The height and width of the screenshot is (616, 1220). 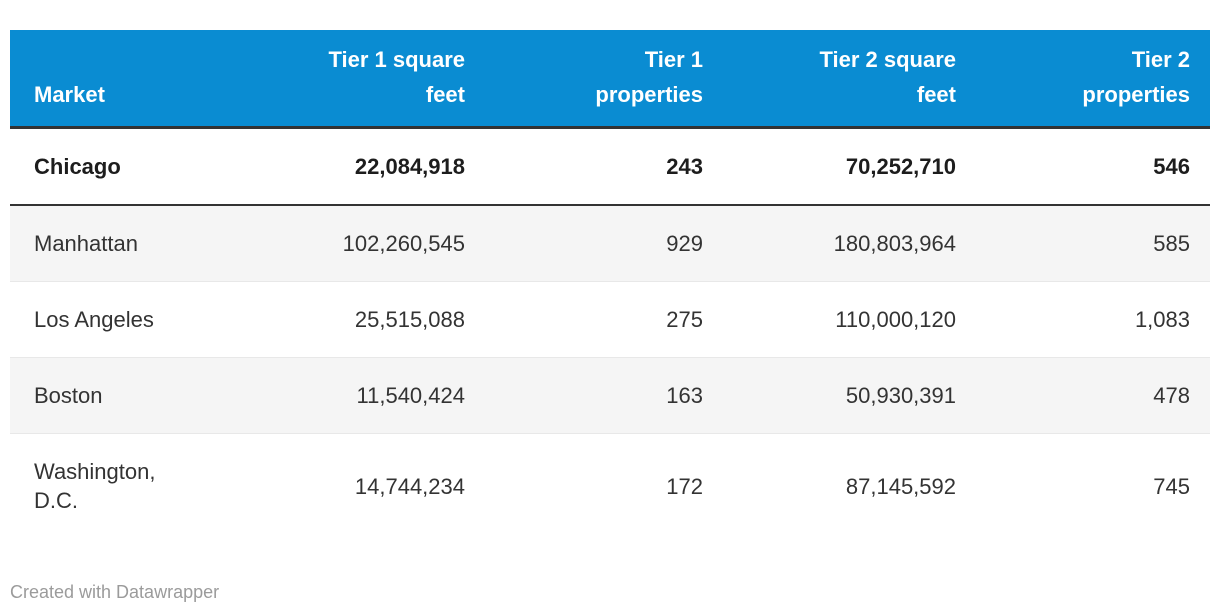 What do you see at coordinates (649, 77) in the screenshot?
I see `column-header-label: Tier 1 properties` at bounding box center [649, 77].